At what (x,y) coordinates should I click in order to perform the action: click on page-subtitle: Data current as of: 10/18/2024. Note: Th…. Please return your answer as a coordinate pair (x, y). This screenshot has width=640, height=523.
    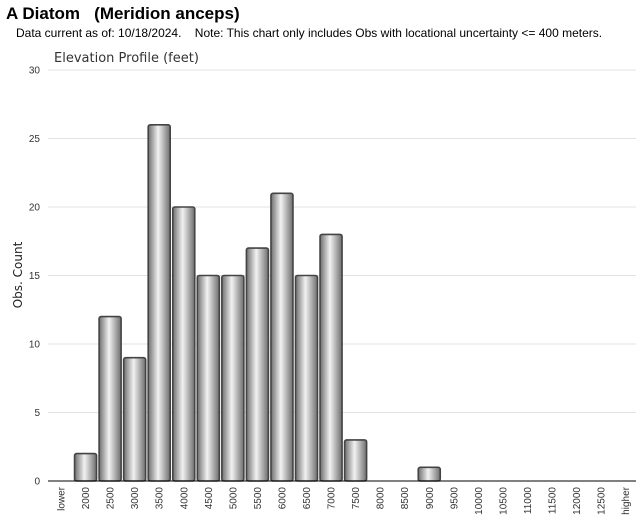
    Looking at the image, I should click on (309, 33).